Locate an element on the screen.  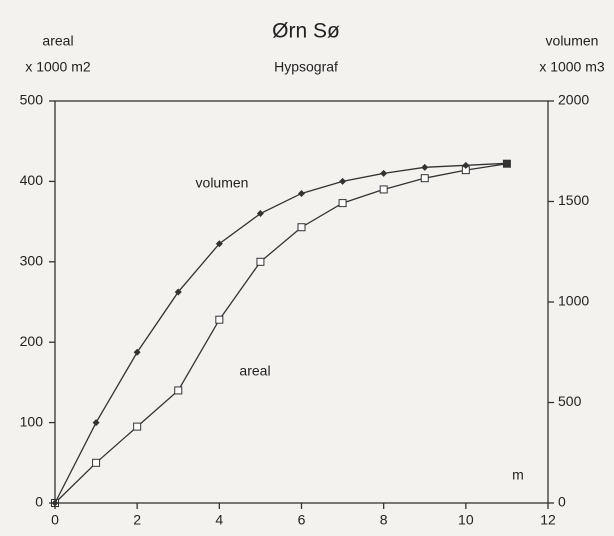
y-tick-label: 0 is located at coordinates (39, 502).